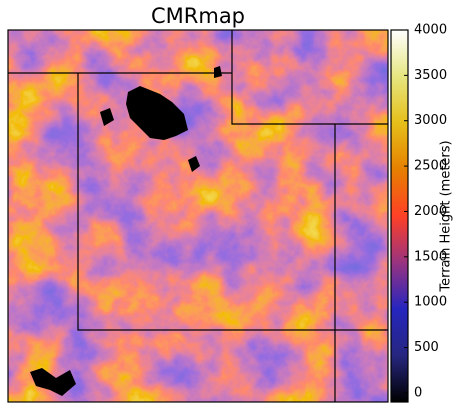 The image size is (474, 410). I want to click on colorbar-tick-label: 2000, so click(430, 211).